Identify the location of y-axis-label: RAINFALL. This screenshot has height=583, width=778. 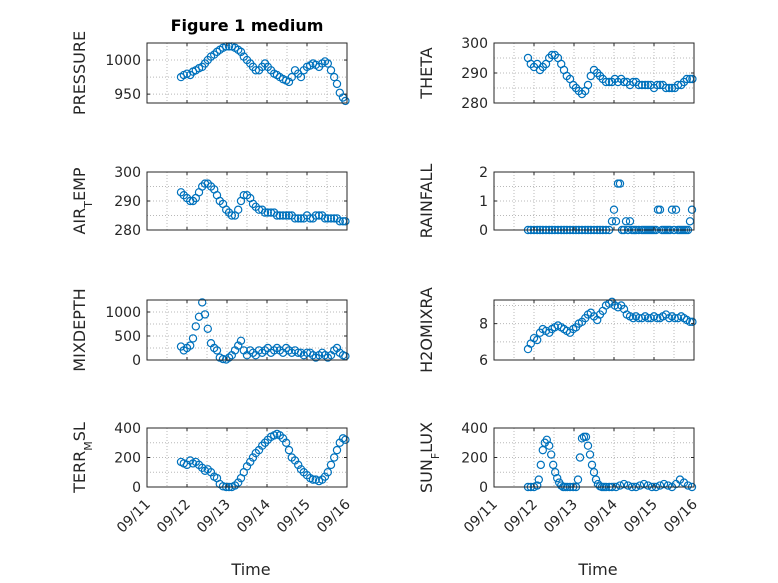
(426, 201).